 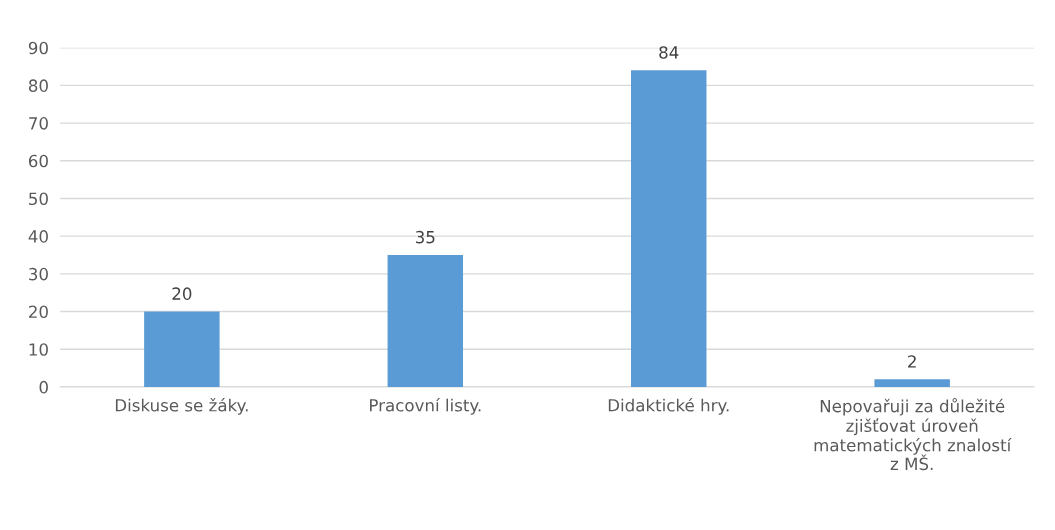 What do you see at coordinates (425, 406) in the screenshot?
I see `x-tick-label: Pracovní listy.` at bounding box center [425, 406].